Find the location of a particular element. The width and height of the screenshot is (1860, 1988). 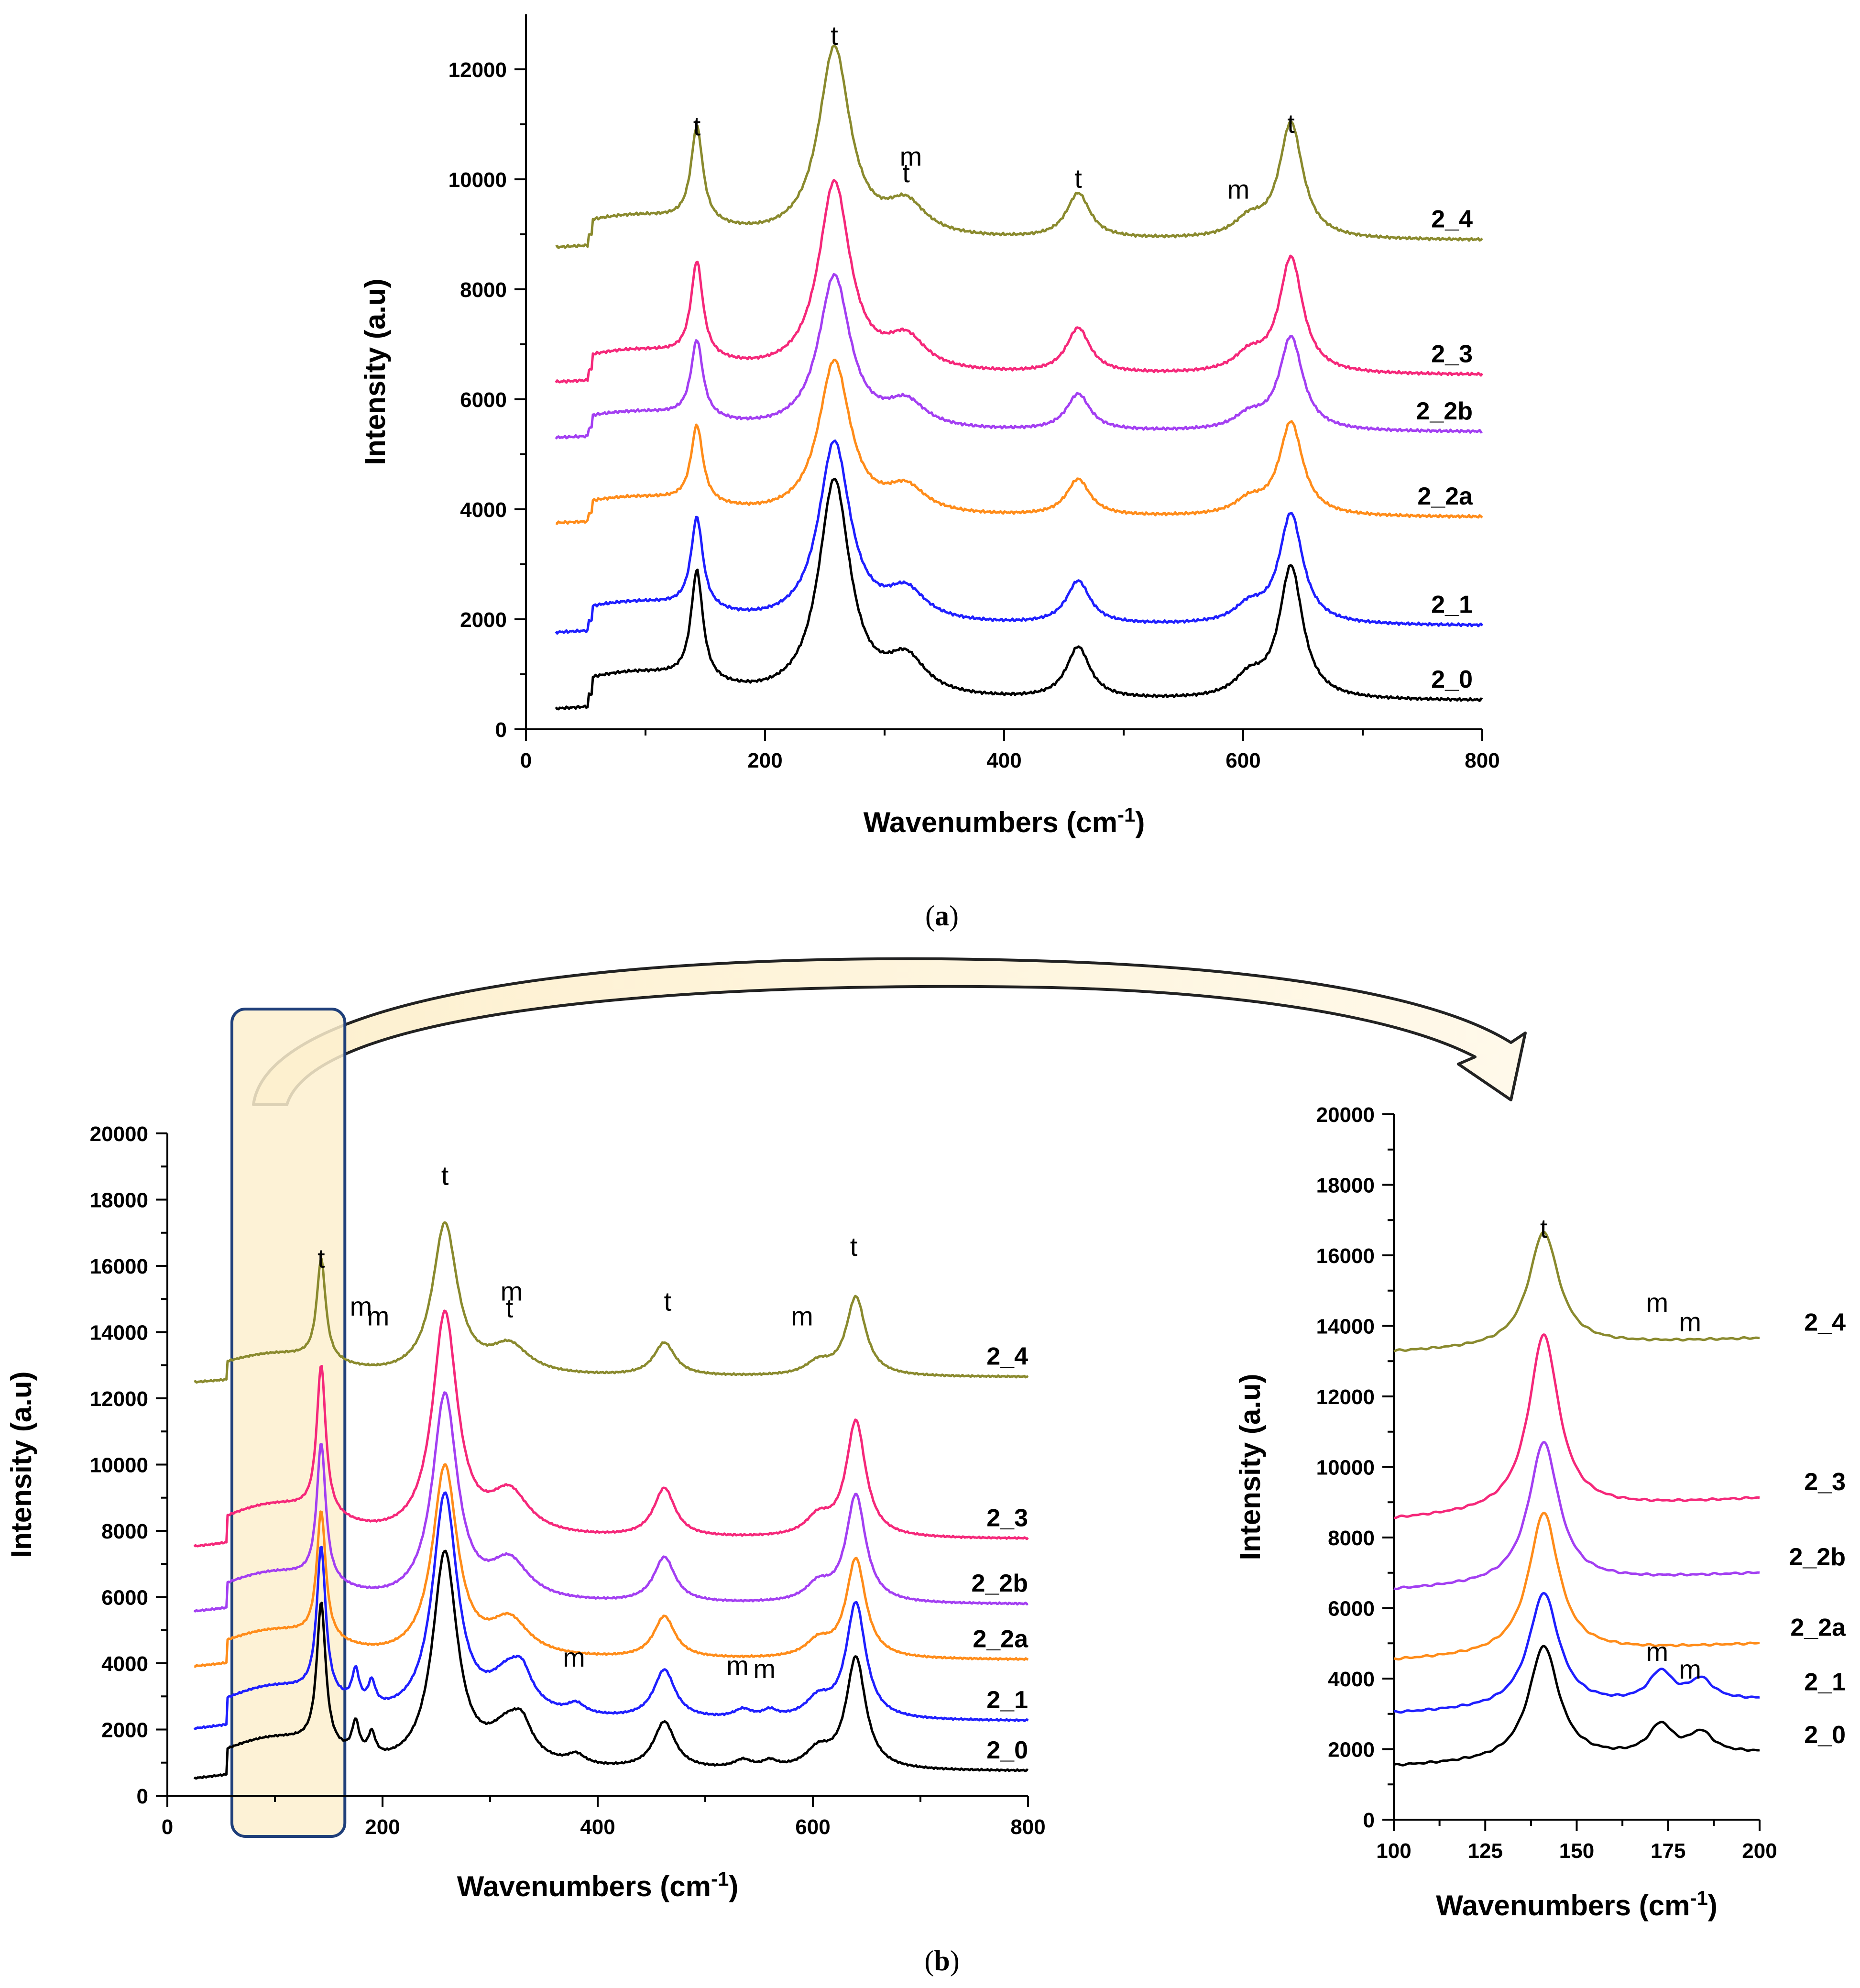

x-tick-label: 200 is located at coordinates (764, 760).